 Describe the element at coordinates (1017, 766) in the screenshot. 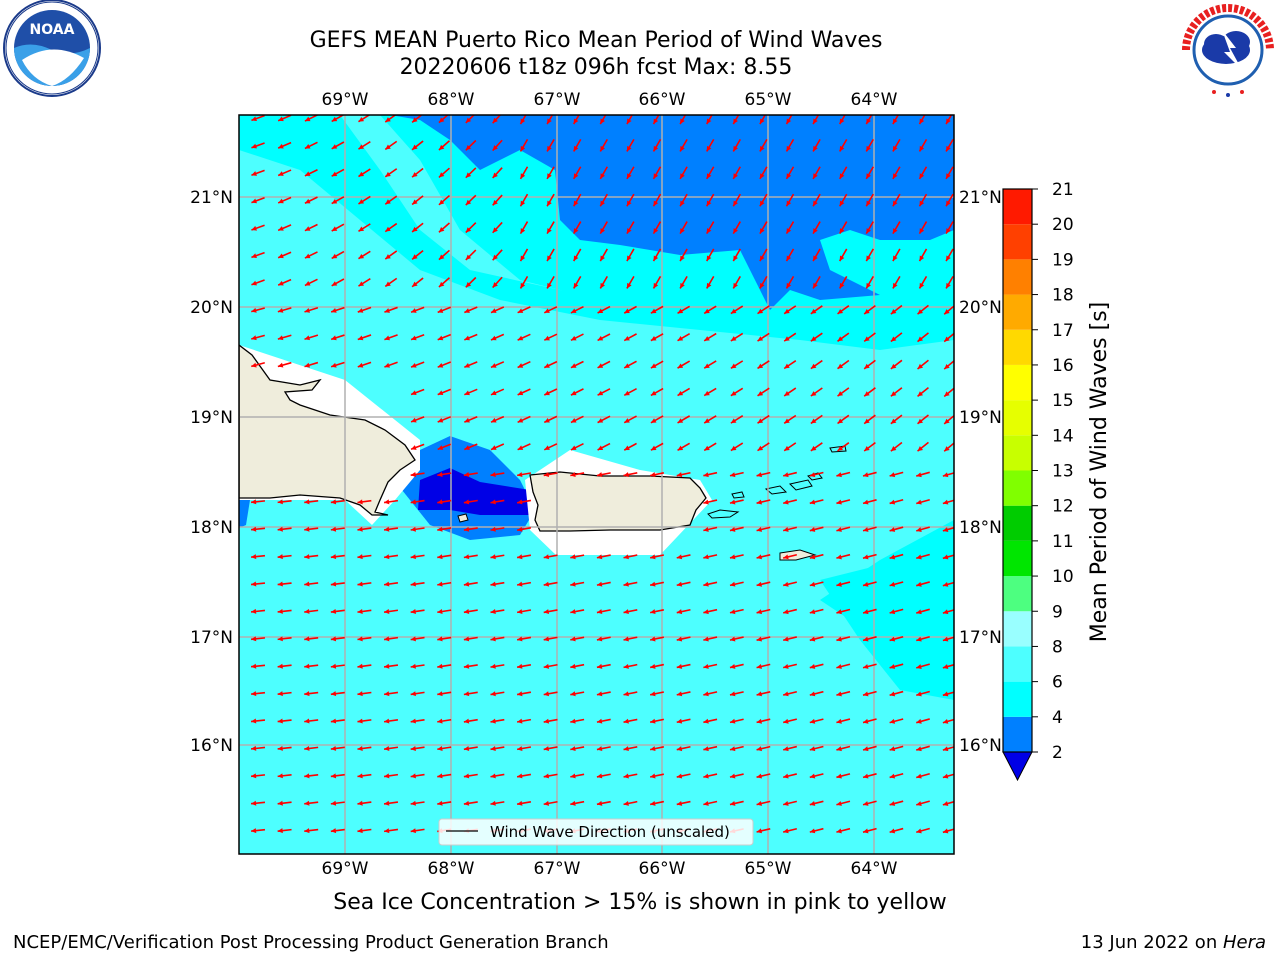

I see `colorbar-extension` at that location.